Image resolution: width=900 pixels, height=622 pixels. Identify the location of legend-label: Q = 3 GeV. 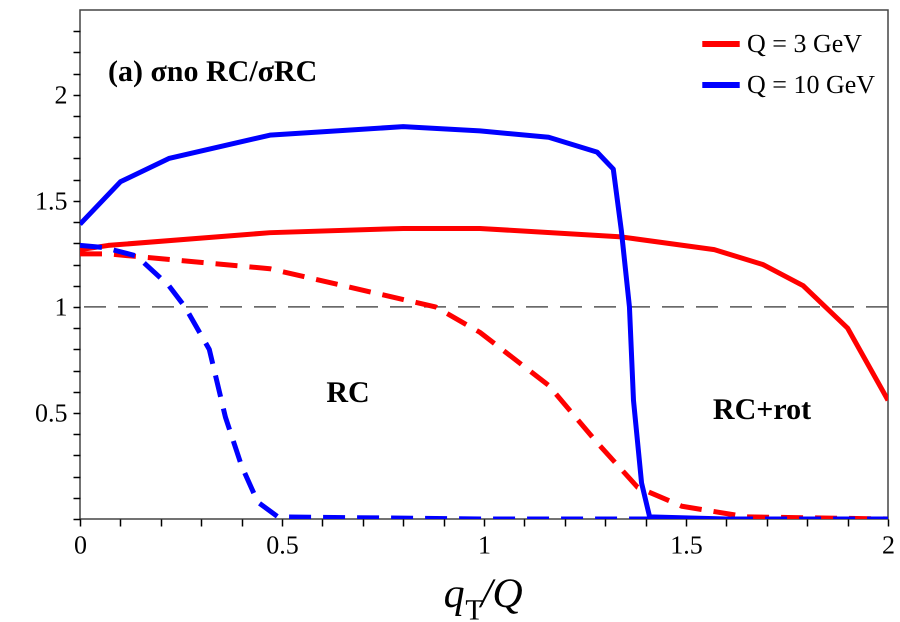
(804, 43).